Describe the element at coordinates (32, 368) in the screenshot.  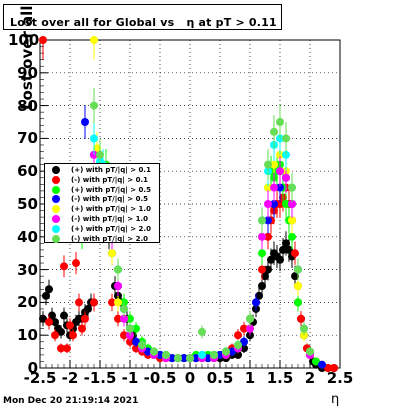
I see `y-tick-label: 0` at that location.